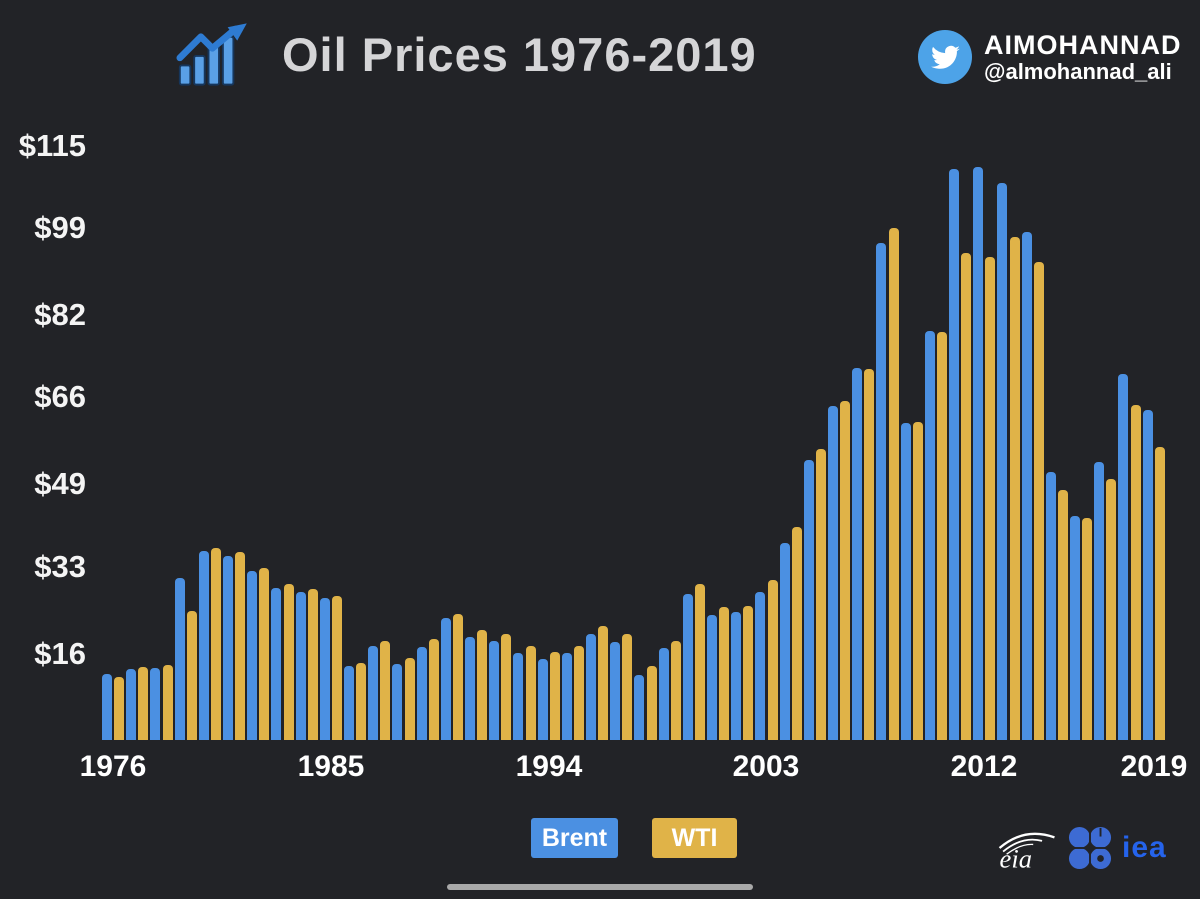  What do you see at coordinates (113, 766) in the screenshot?
I see `x-tick-1976: 1976` at bounding box center [113, 766].